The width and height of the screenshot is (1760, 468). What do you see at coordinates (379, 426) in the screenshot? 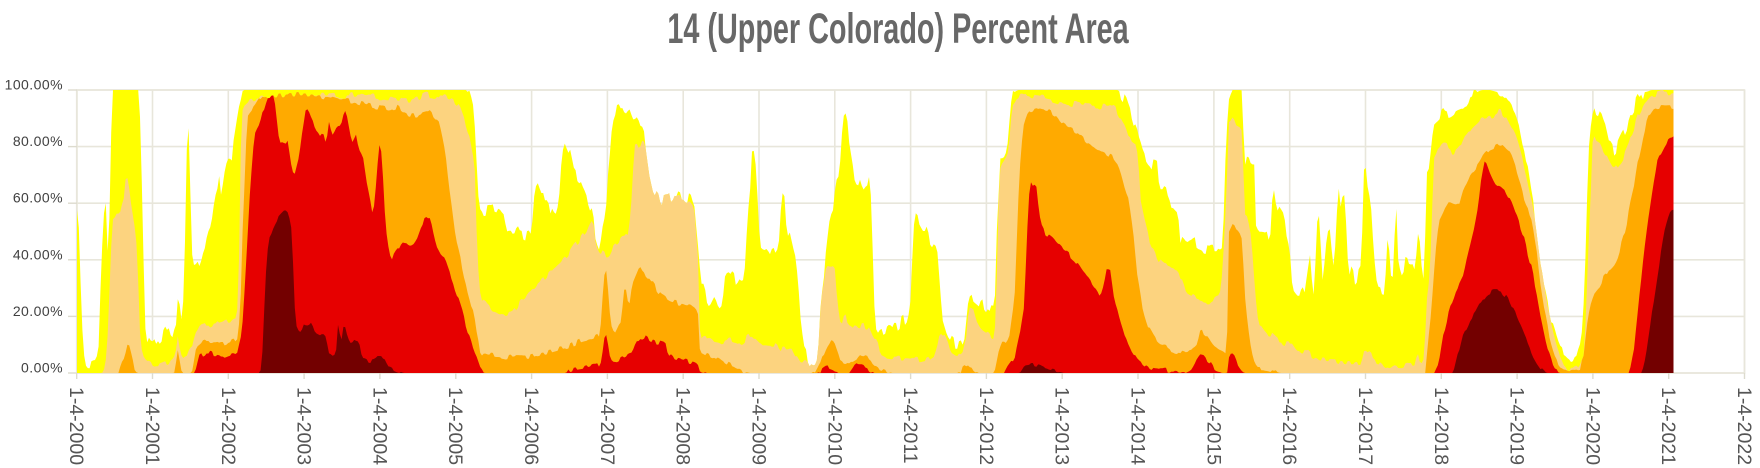
I see `svg-text: 1-4-2004` at bounding box center [379, 426].